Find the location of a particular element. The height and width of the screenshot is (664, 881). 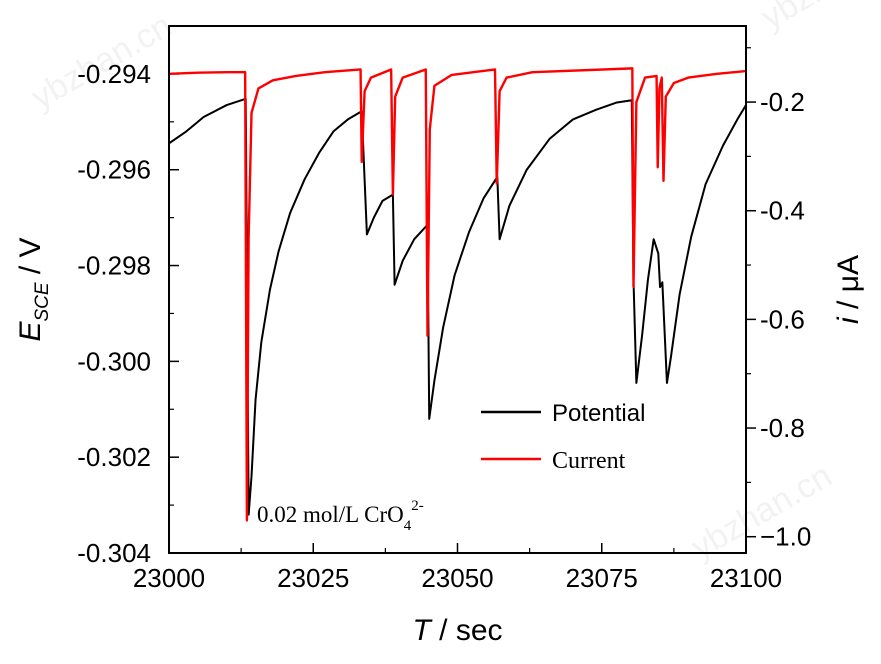

y-right-tick-label: -0.8 is located at coordinates (782, 428).